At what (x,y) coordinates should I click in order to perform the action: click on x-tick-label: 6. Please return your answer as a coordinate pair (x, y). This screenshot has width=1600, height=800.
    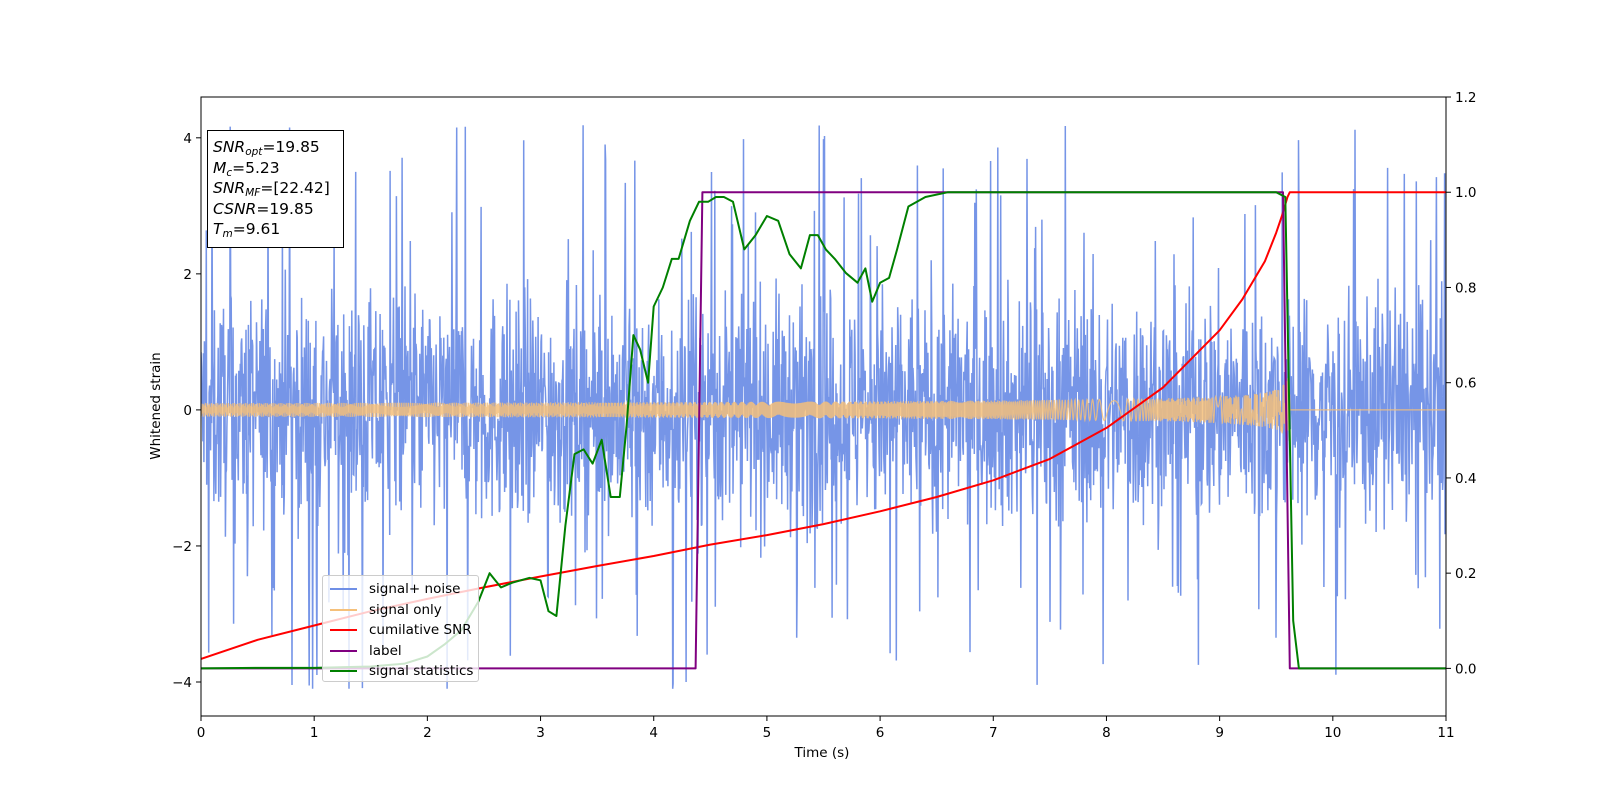
    Looking at the image, I should click on (880, 733).